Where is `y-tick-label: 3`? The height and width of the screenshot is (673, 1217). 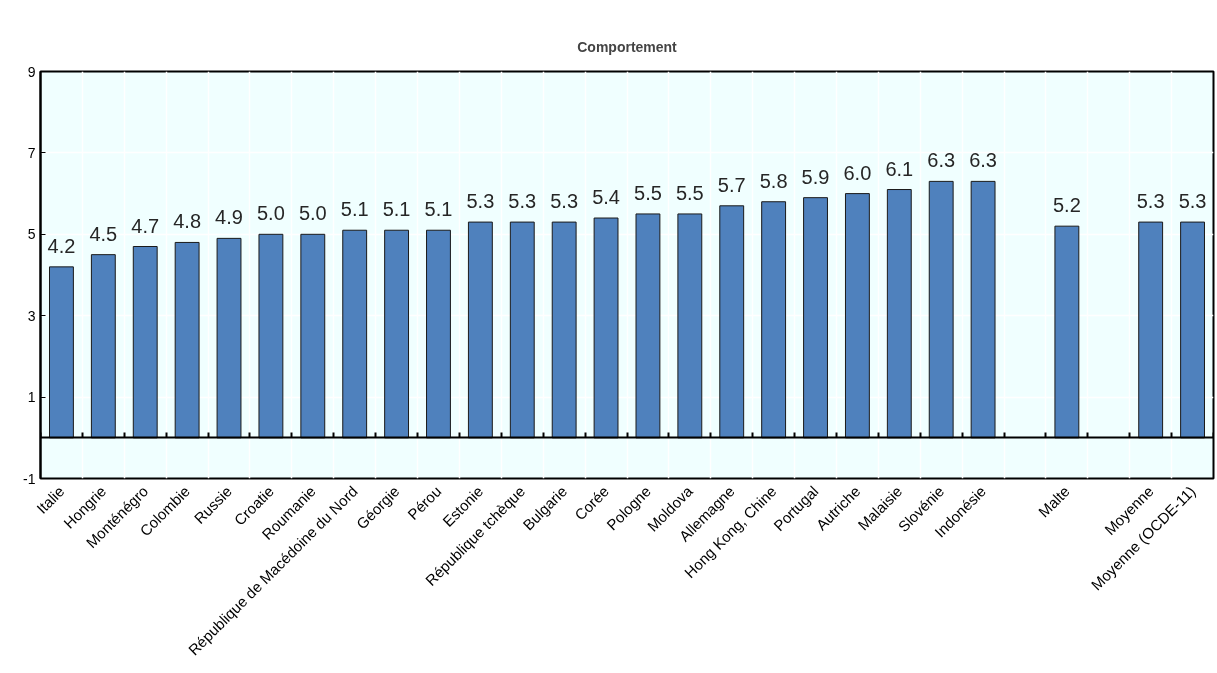 y-tick-label: 3 is located at coordinates (31, 315).